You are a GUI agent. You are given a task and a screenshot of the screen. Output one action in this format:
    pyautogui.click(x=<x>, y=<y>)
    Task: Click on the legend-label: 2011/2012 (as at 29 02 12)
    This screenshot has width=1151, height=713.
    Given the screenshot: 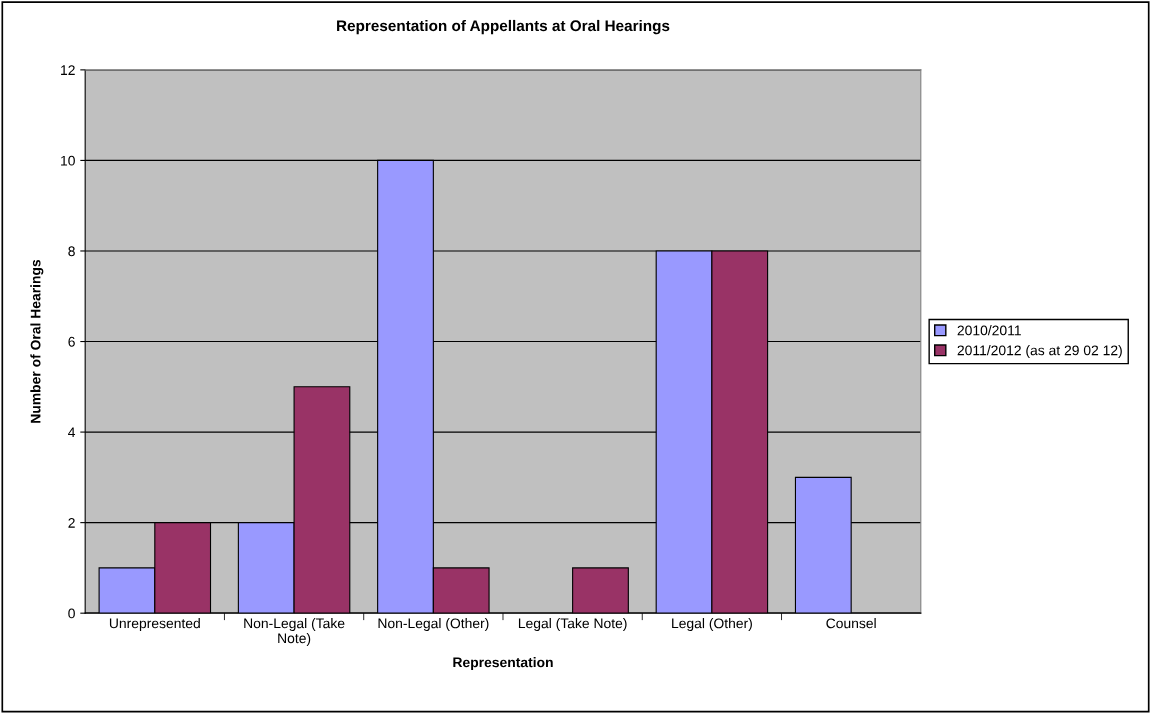 What is the action you would take?
    pyautogui.click(x=1039, y=352)
    